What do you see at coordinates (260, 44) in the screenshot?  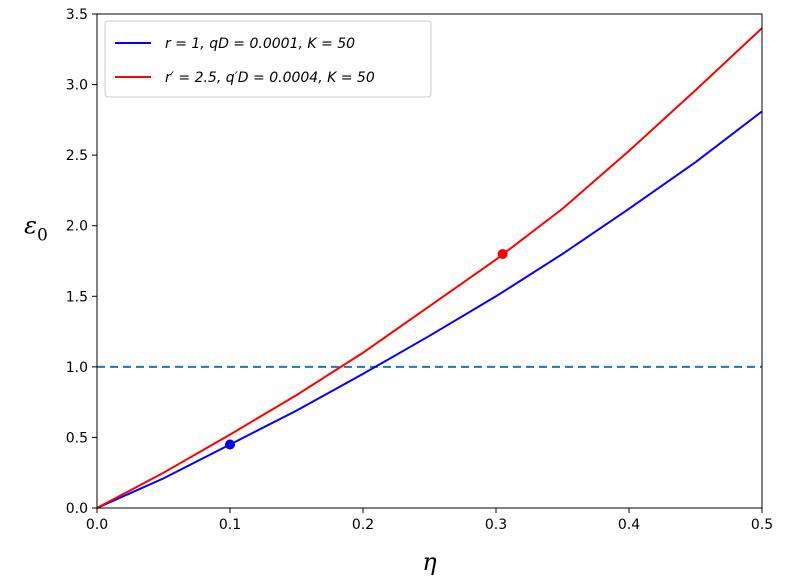 I see `legend-entry-0: r = 1, qD = 0.0001, K = 50` at bounding box center [260, 44].